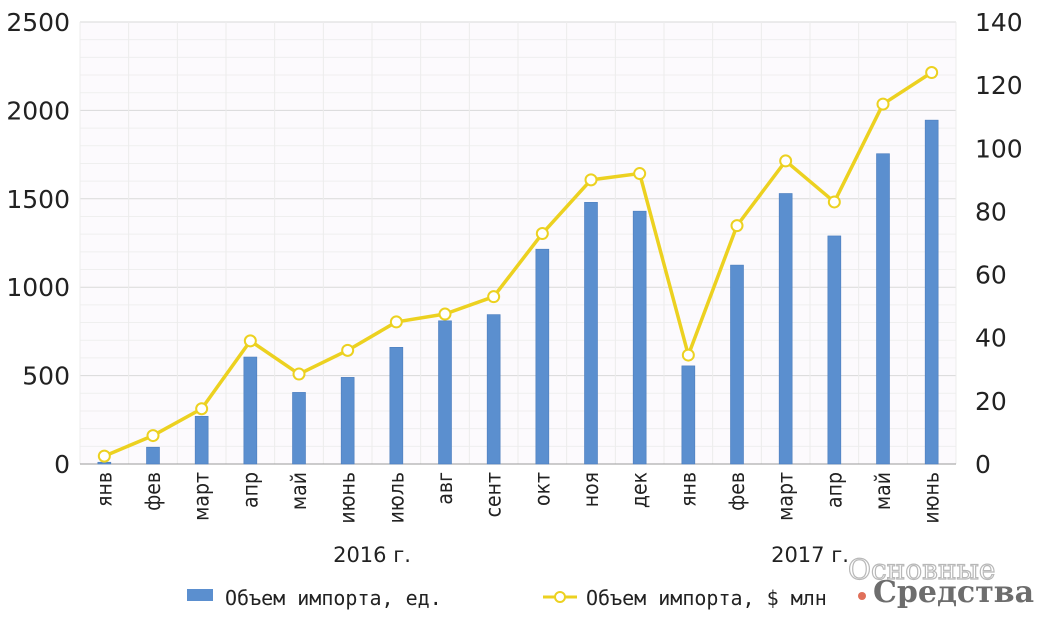 The height and width of the screenshot is (617, 1055). What do you see at coordinates (104, 489) in the screenshot?
I see `category-label-0: янв` at bounding box center [104, 489].